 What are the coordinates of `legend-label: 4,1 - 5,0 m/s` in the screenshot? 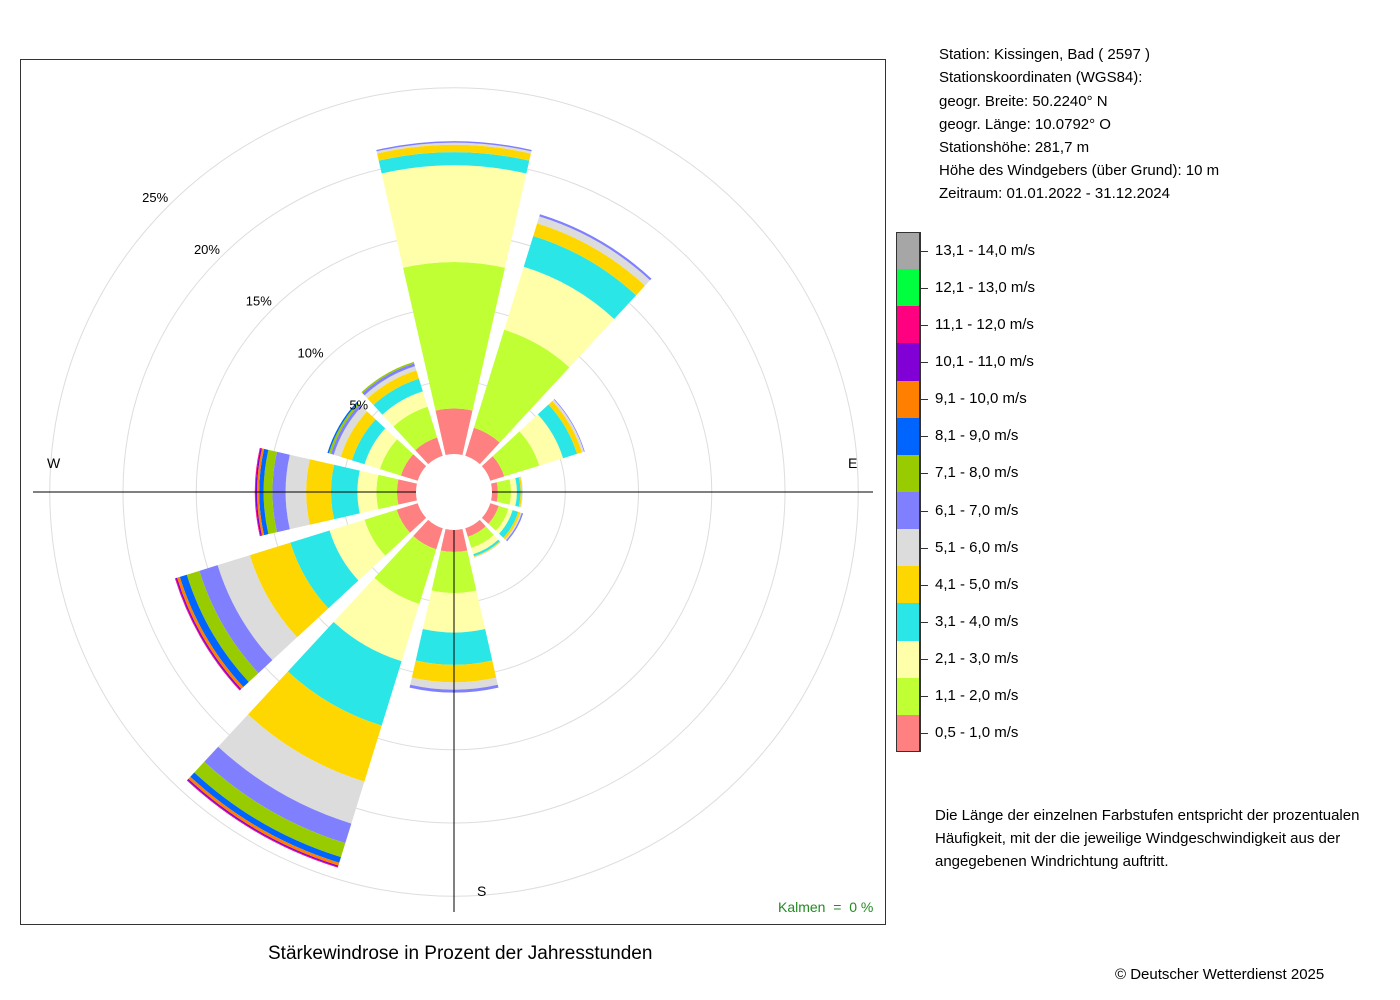 It's located at (977, 584).